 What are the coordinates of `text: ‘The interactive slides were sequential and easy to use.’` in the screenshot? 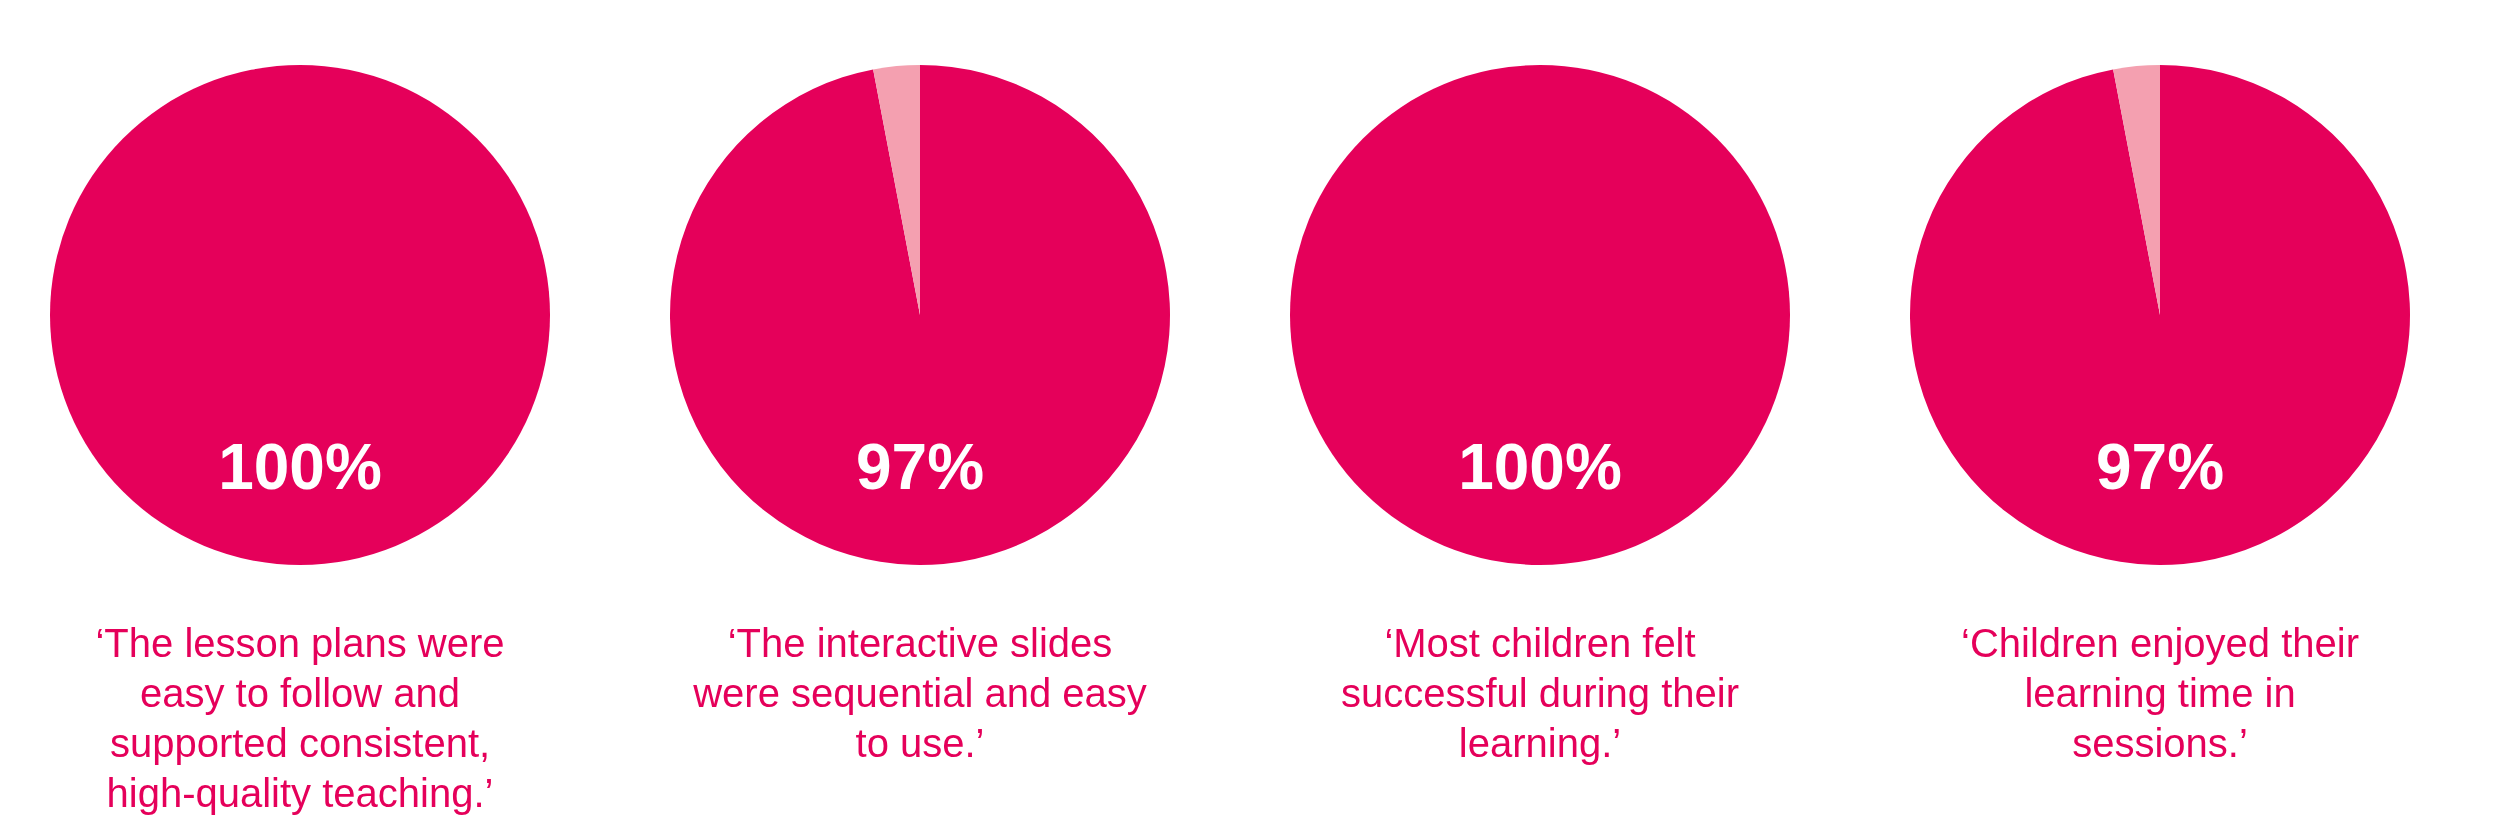 It's located at (919, 693).